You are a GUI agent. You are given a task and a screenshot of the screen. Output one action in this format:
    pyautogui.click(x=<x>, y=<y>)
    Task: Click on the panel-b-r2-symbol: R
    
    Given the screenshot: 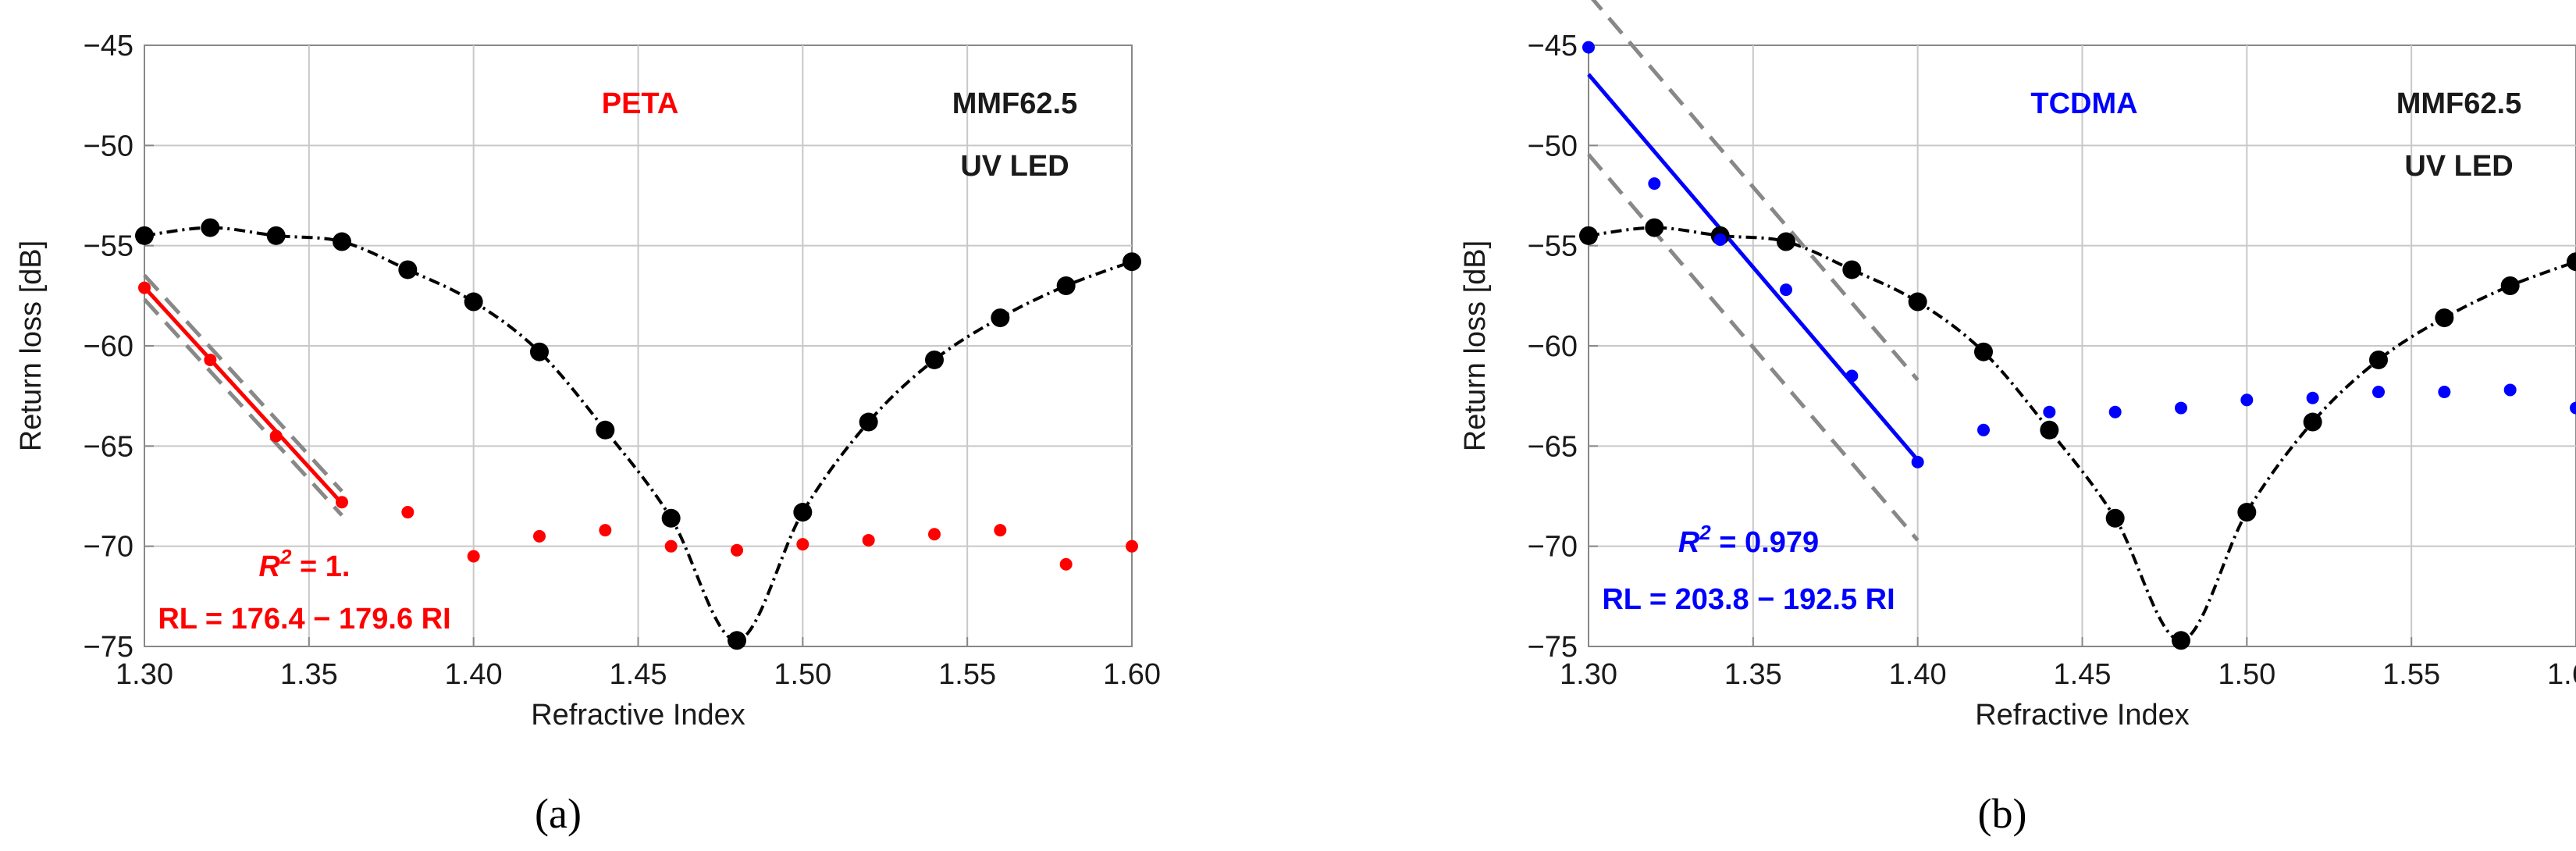 What is the action you would take?
    pyautogui.click(x=1689, y=542)
    